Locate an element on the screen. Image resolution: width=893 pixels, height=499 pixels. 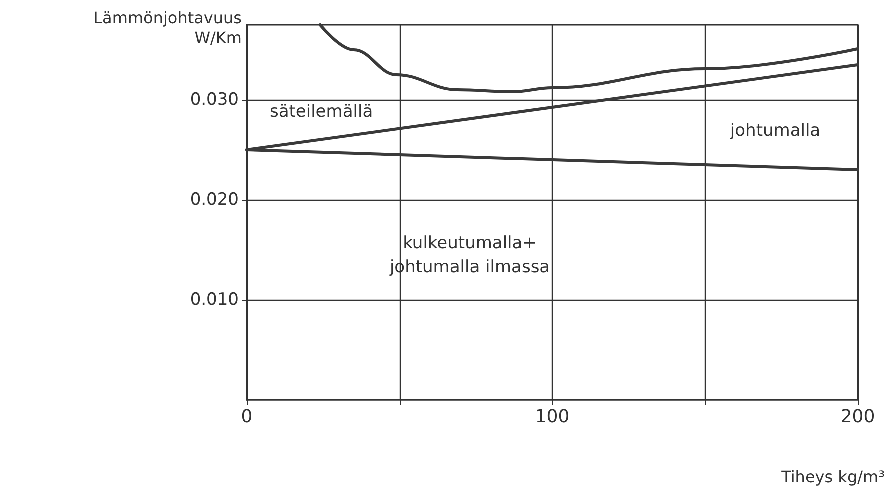
x-tick-label: 100 is located at coordinates (552, 417).